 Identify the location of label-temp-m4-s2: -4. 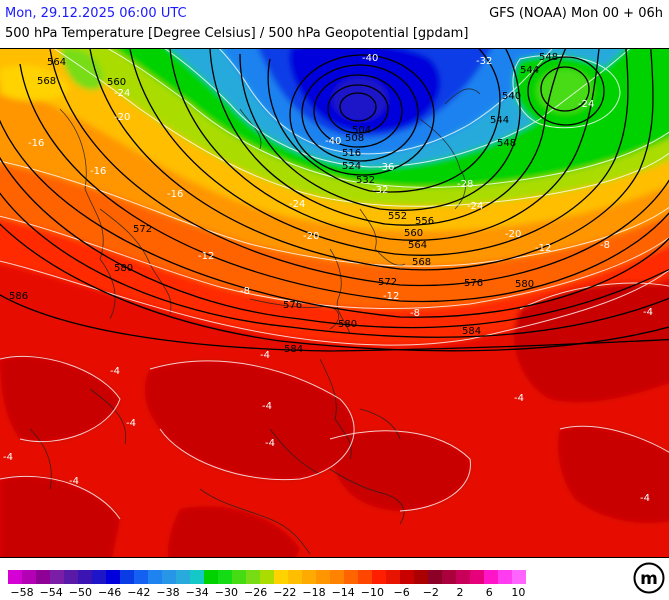
(74, 481).